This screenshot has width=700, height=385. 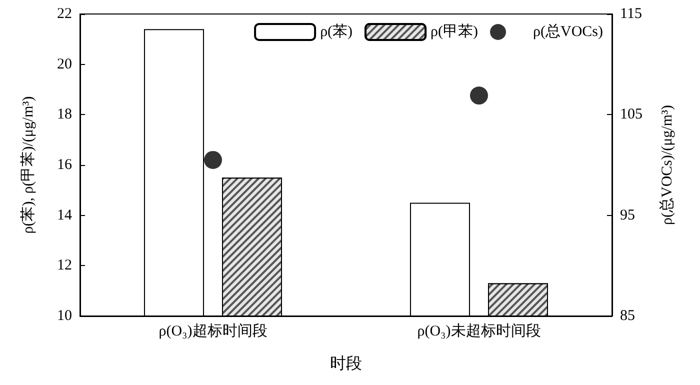 I want to click on y2-tick-label: 95, so click(x=627, y=215).